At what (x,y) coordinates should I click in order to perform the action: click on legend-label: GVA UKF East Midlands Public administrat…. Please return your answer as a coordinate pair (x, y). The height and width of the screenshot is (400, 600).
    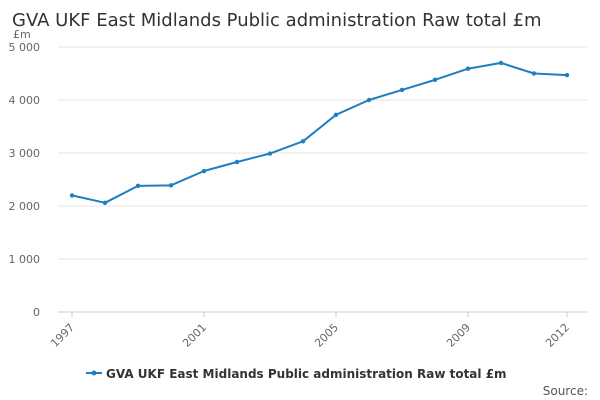
    Looking at the image, I should click on (306, 374).